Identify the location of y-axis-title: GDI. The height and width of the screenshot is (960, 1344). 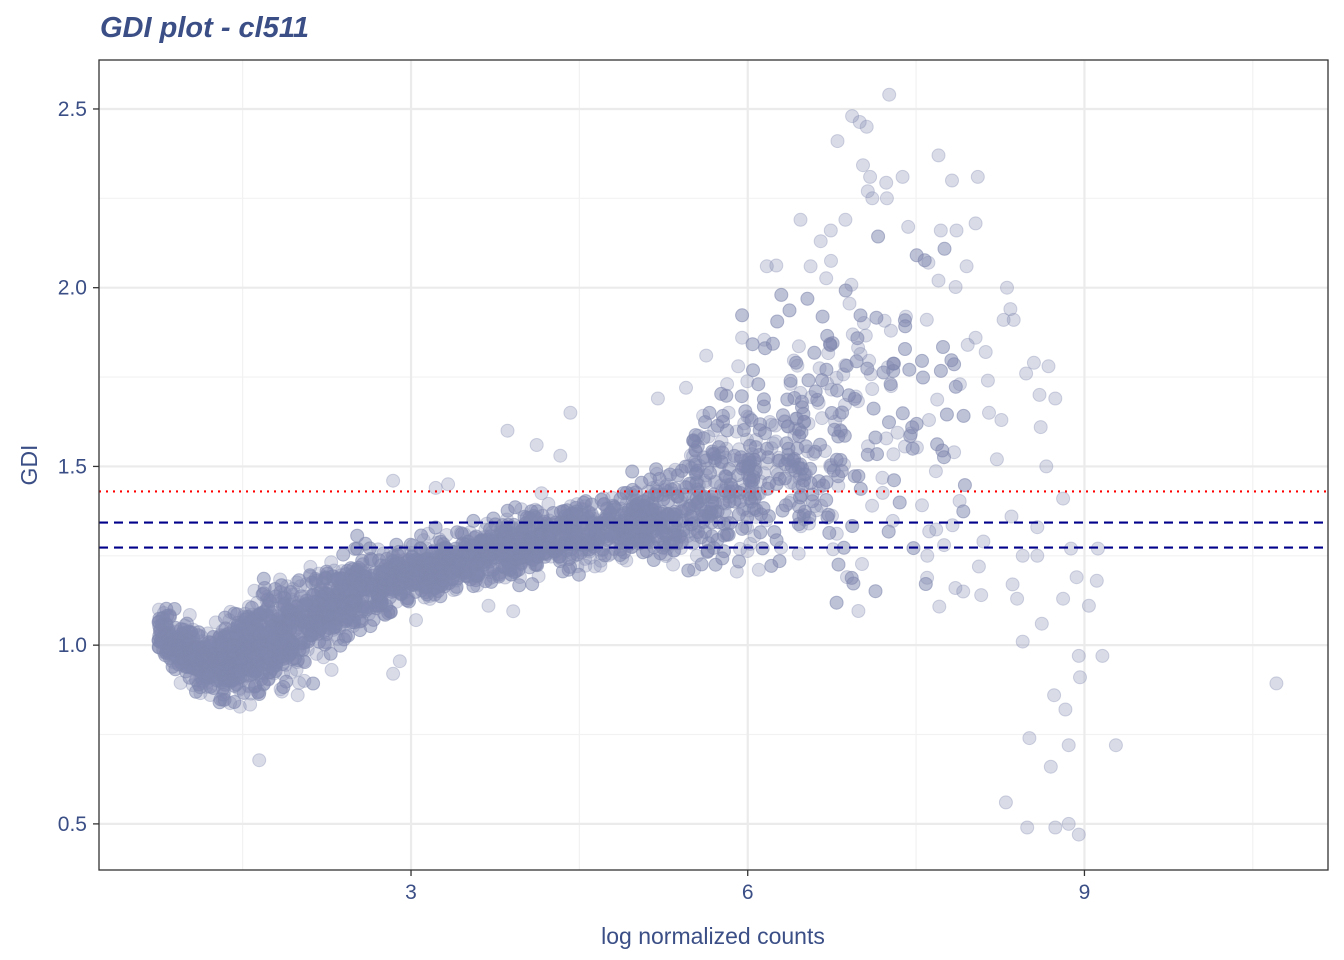
(29, 465).